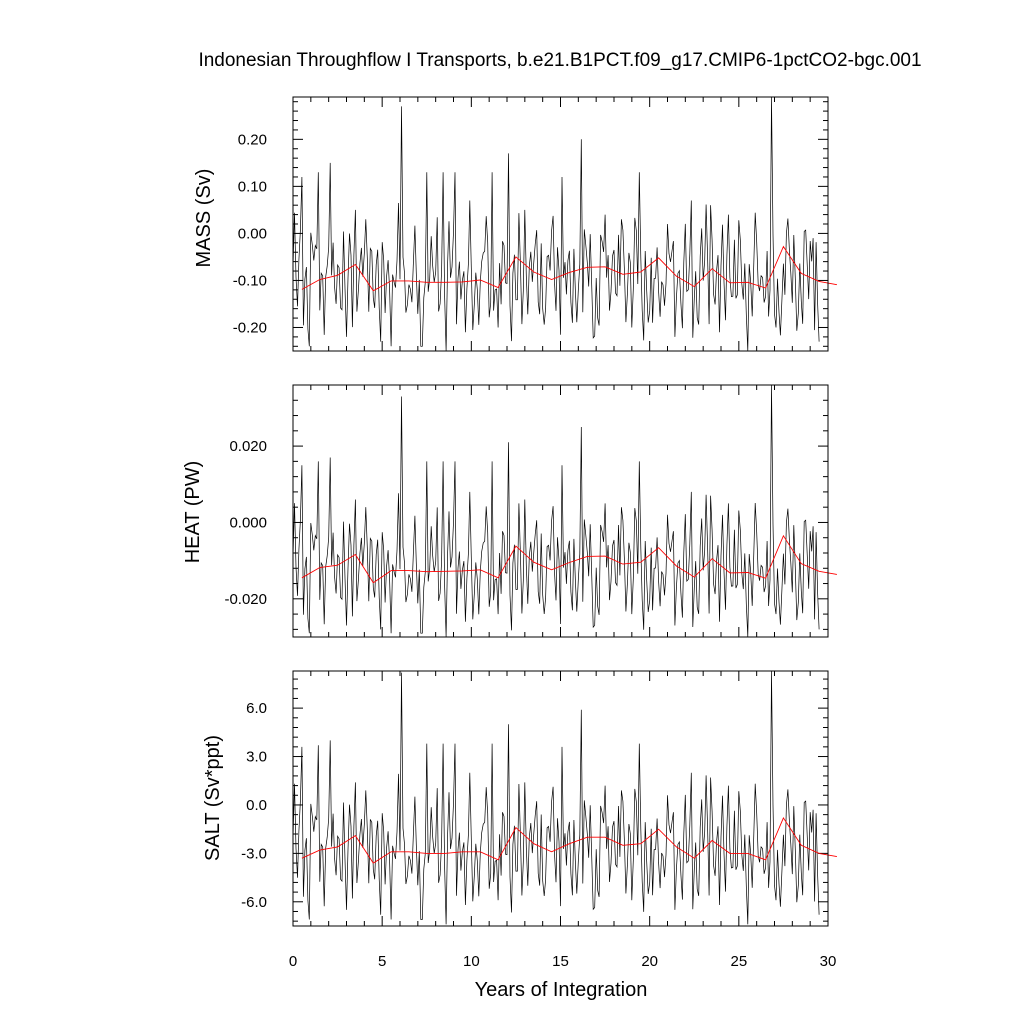 The image size is (1024, 1024). Describe the element at coordinates (252, 139) in the screenshot. I see `y-tick-label: 0.20` at that location.